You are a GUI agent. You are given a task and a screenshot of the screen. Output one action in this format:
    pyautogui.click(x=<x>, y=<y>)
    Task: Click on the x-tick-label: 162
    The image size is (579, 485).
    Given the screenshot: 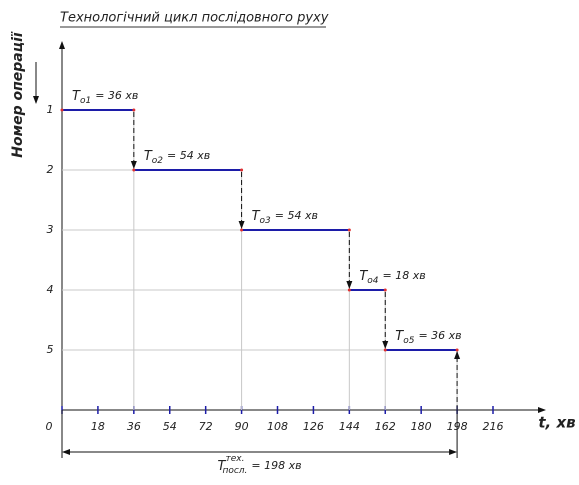 What is the action you would take?
    pyautogui.click(x=385, y=426)
    